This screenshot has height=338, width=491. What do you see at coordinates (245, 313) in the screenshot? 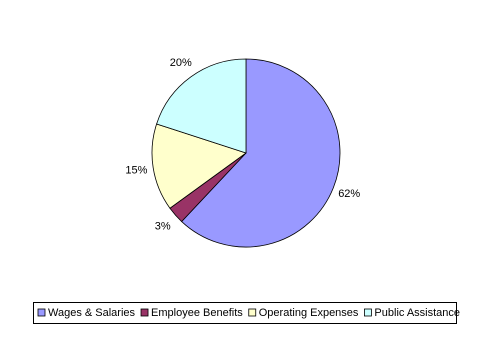
I see `legend-box` at bounding box center [245, 313].